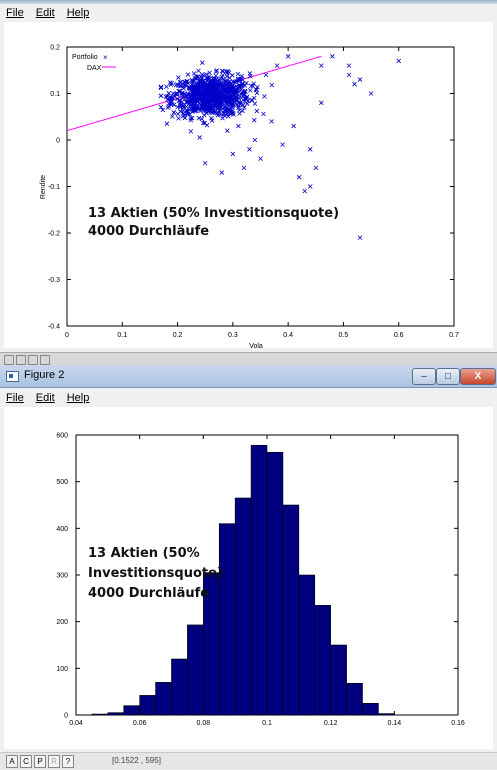  Describe the element at coordinates (27, 361) in the screenshot. I see `background-toolbar` at that location.